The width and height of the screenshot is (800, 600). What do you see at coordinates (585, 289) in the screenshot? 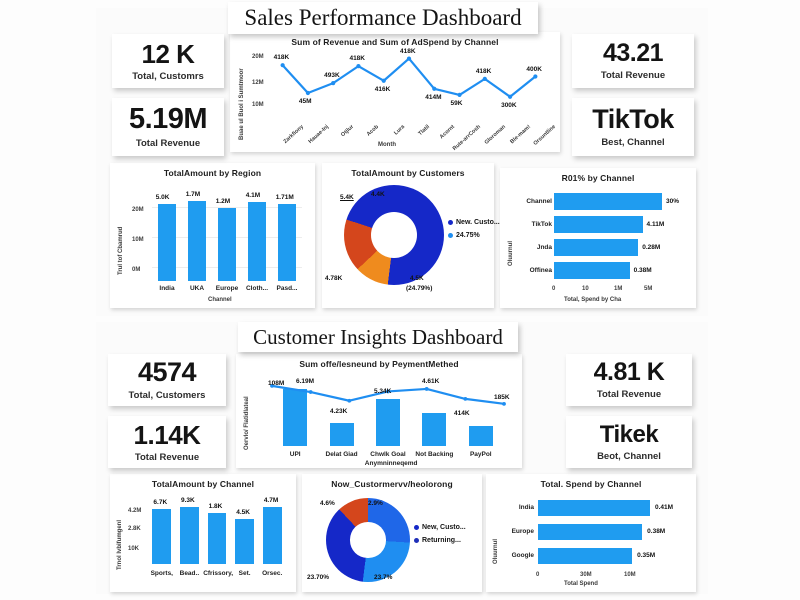
I see `x-tick: 10` at bounding box center [585, 289].